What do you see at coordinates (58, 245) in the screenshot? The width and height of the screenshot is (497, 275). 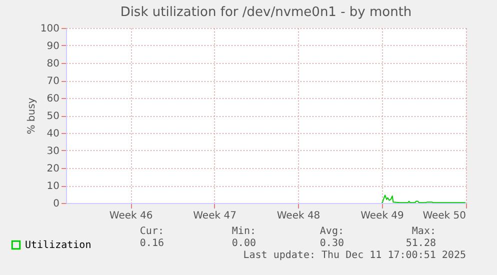 I see `legend-label: Utilization` at bounding box center [58, 245].